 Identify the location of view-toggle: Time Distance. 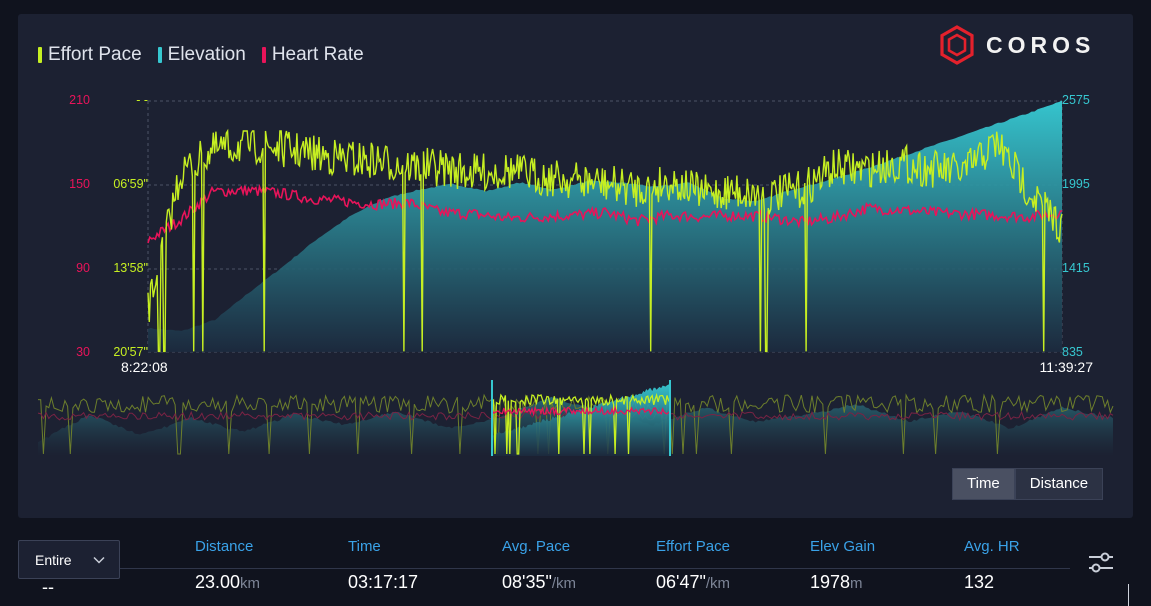
(1028, 484).